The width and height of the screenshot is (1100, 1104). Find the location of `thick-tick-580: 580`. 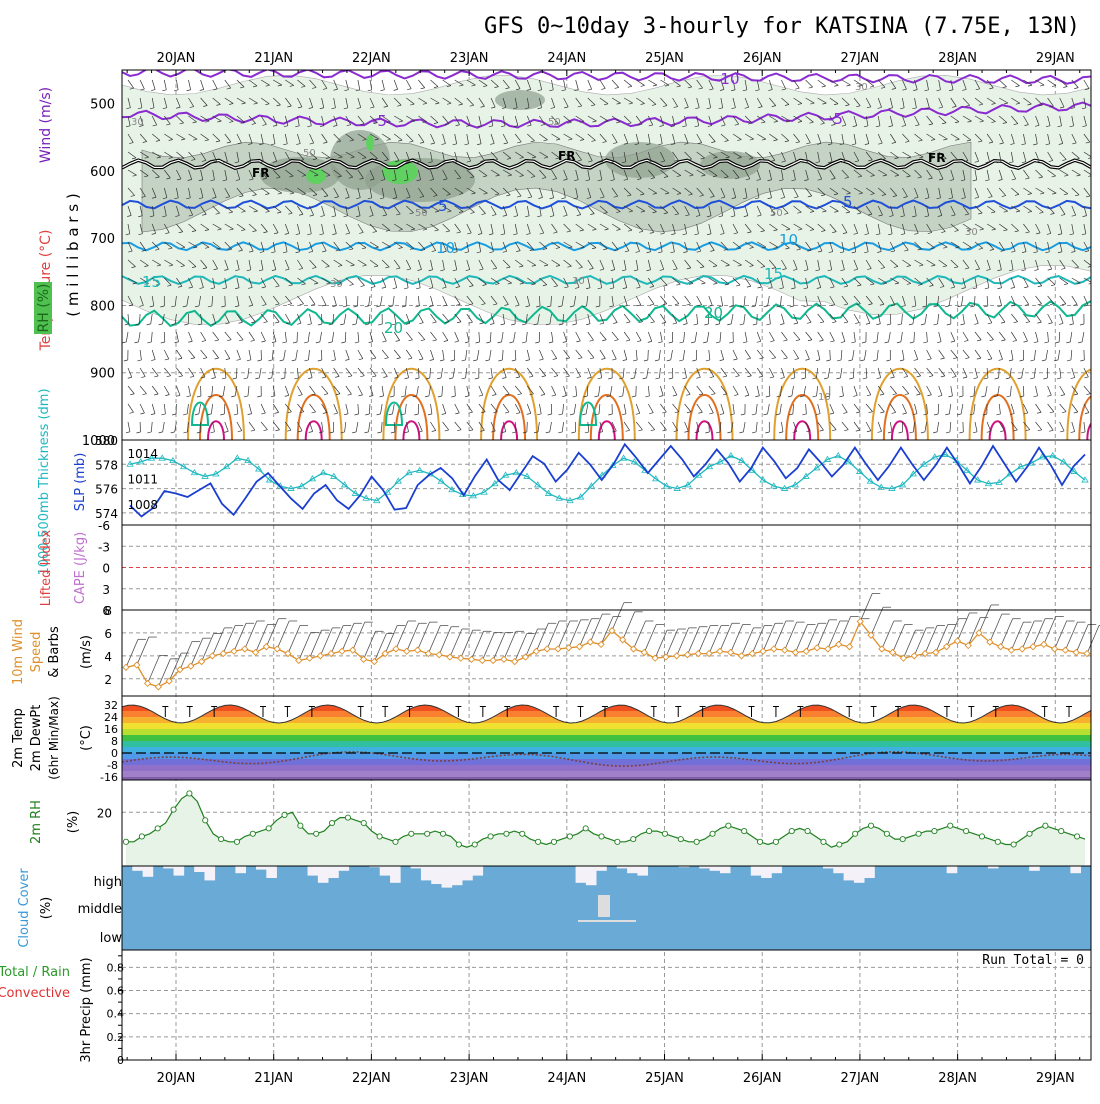

thick-tick-580: 580 is located at coordinates (106, 441).